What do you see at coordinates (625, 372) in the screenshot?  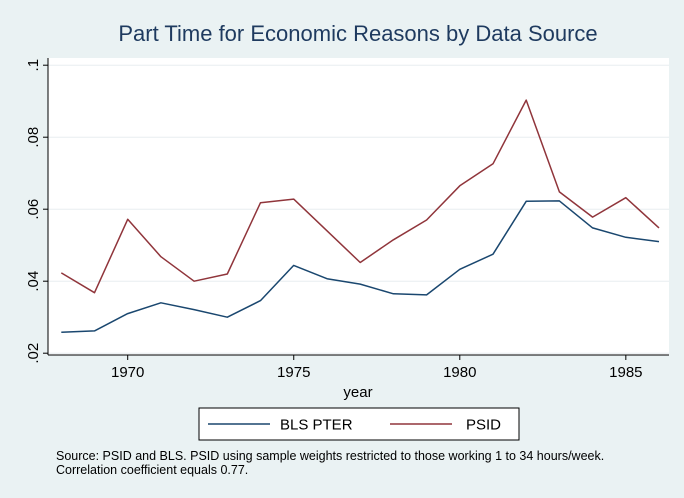 I see `x-tick-label-3: 1985` at bounding box center [625, 372].